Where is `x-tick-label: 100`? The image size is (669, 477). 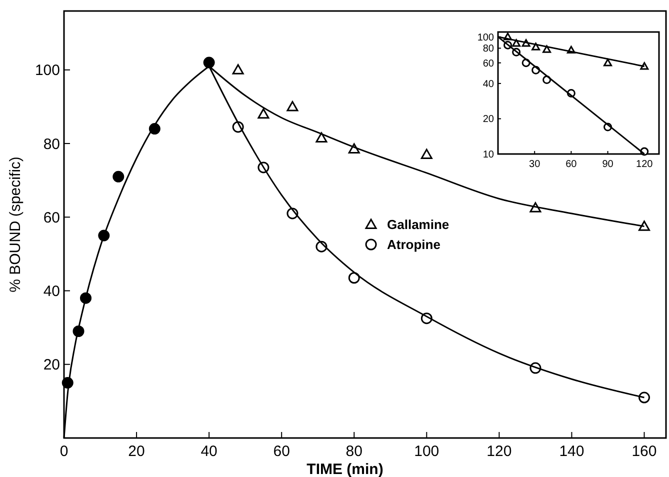 x-tick-label: 100 is located at coordinates (427, 451).